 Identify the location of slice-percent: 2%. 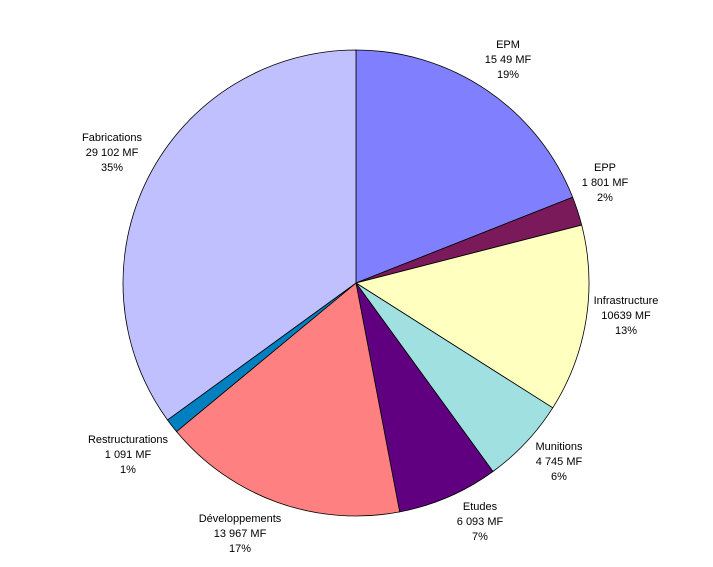
(605, 198).